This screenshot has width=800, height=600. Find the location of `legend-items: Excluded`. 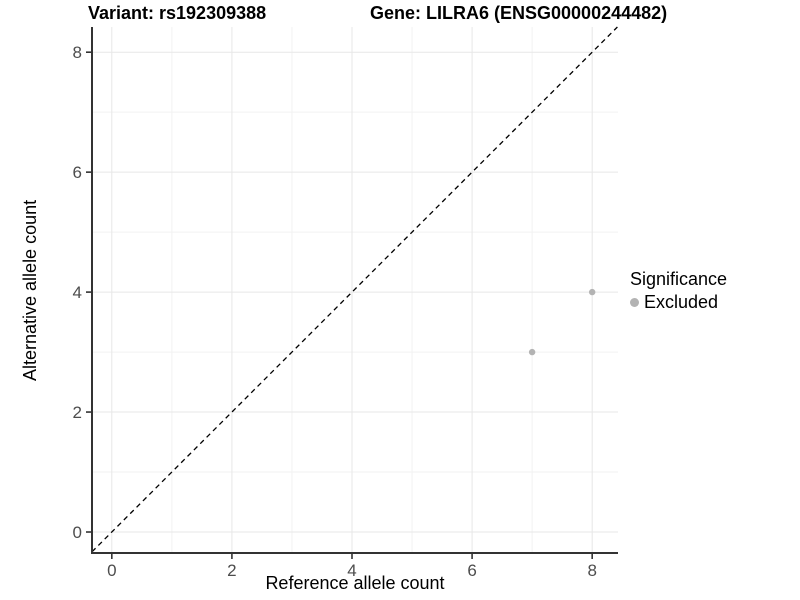

legend-items: Excluded is located at coordinates (678, 302).